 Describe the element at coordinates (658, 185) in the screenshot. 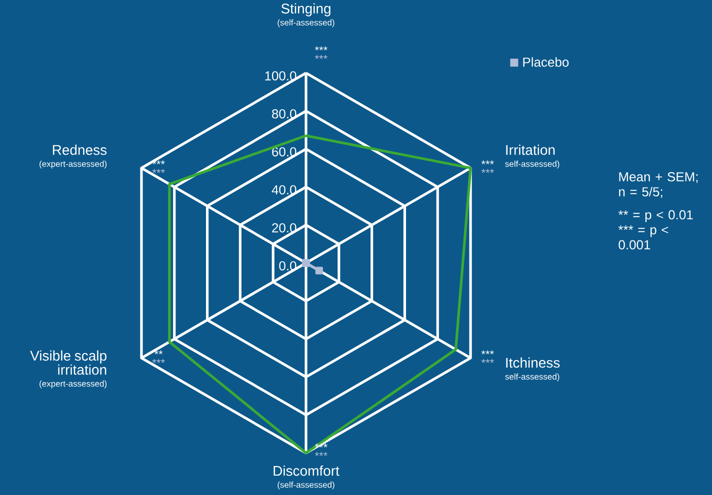

I see `text: Mean + SEM; n = 5/5;` at that location.